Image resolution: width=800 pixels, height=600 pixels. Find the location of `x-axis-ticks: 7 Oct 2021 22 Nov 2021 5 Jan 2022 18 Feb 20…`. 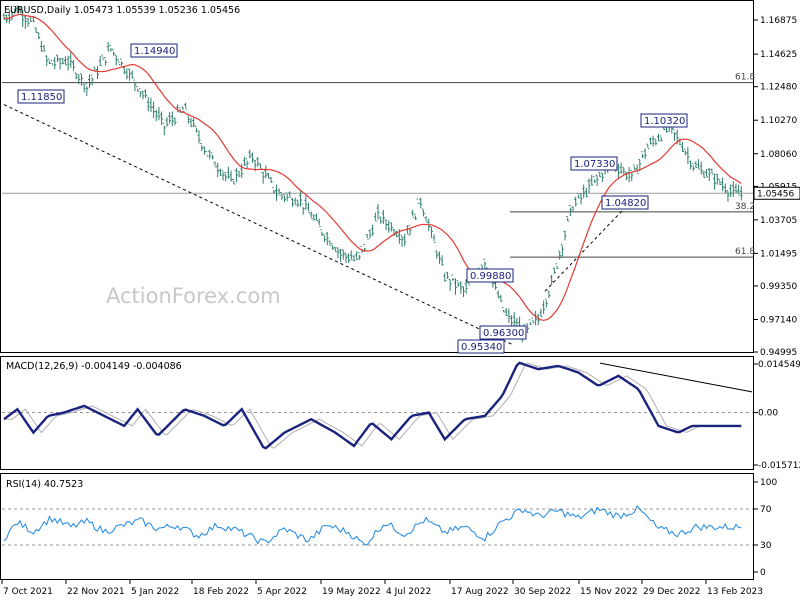

x-axis-ticks: 7 Oct 2021 22 Nov 2021 5 Jan 2022 18 Feb 20… is located at coordinates (382, 588).